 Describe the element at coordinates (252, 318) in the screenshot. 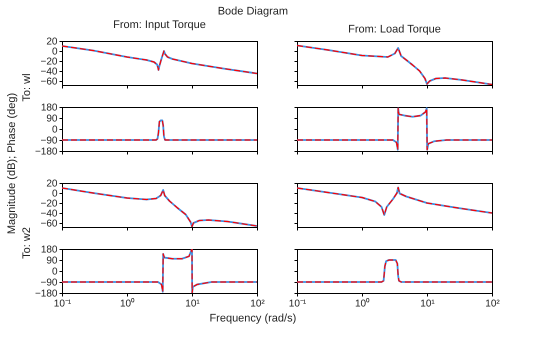

I see `x-axis-title: Frequency (rad/s)` at that location.